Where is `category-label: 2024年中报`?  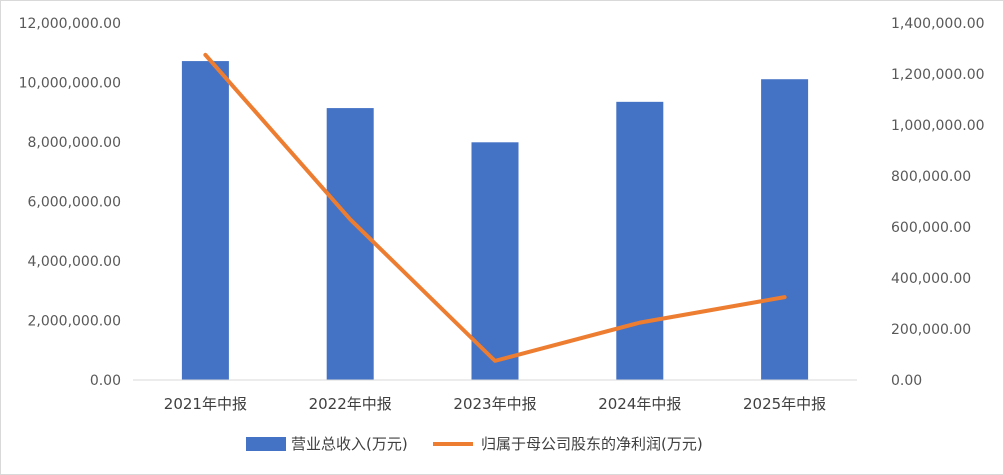 category-label: 2024年中报 is located at coordinates (639, 404).